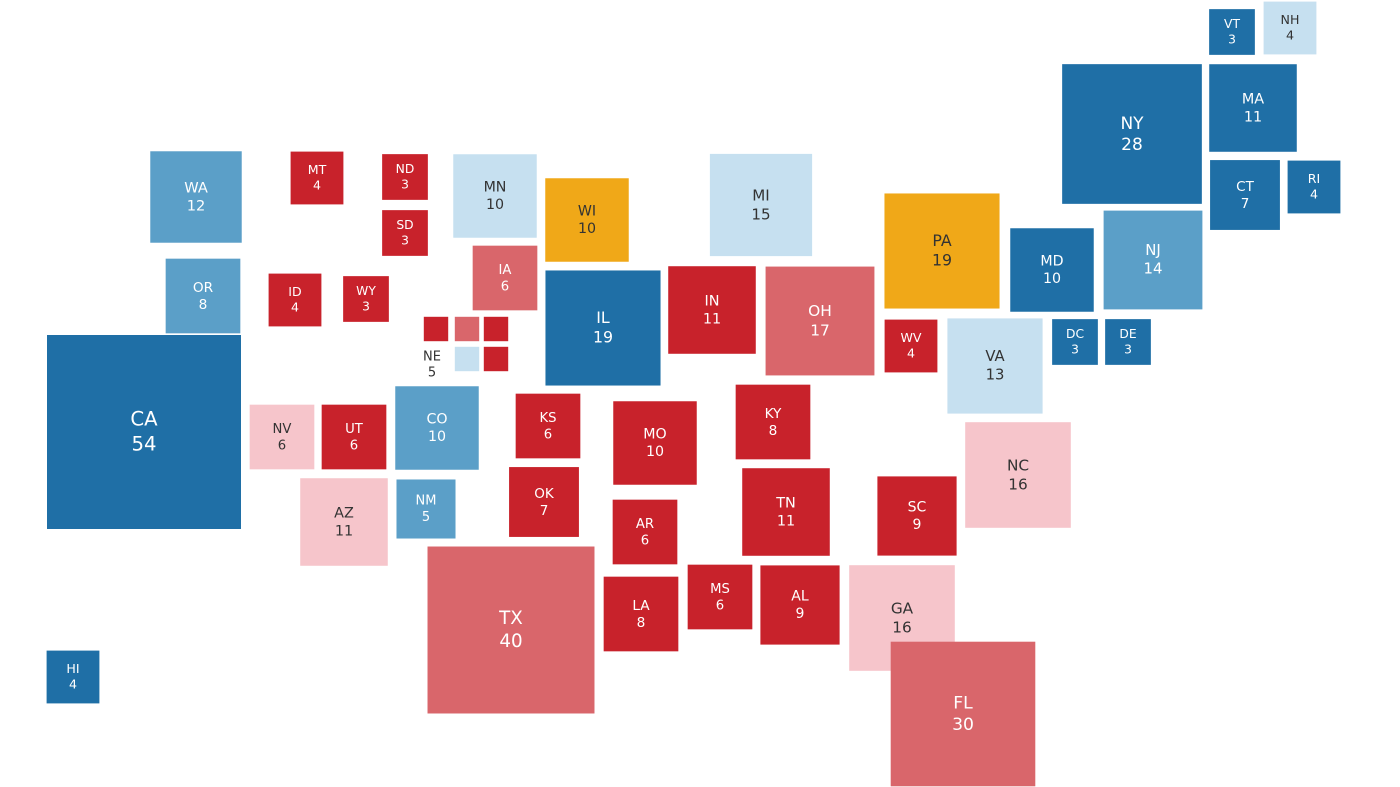 This screenshot has height=787, width=1400. I want to click on state-abbr: AL, so click(800, 597).